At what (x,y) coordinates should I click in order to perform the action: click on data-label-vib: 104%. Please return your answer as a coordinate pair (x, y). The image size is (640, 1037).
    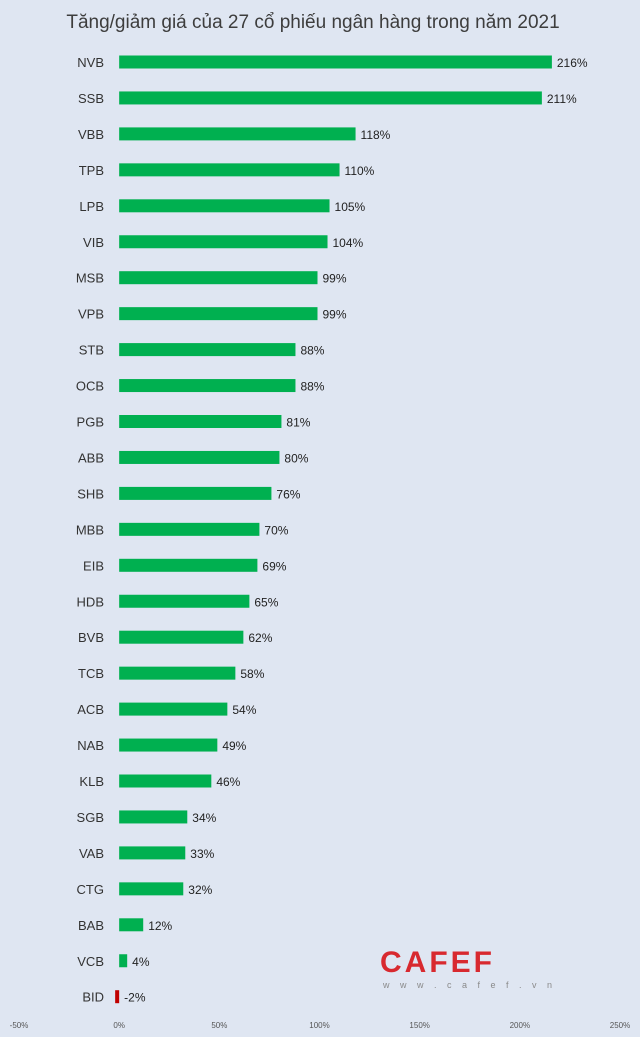
    Looking at the image, I should click on (348, 243).